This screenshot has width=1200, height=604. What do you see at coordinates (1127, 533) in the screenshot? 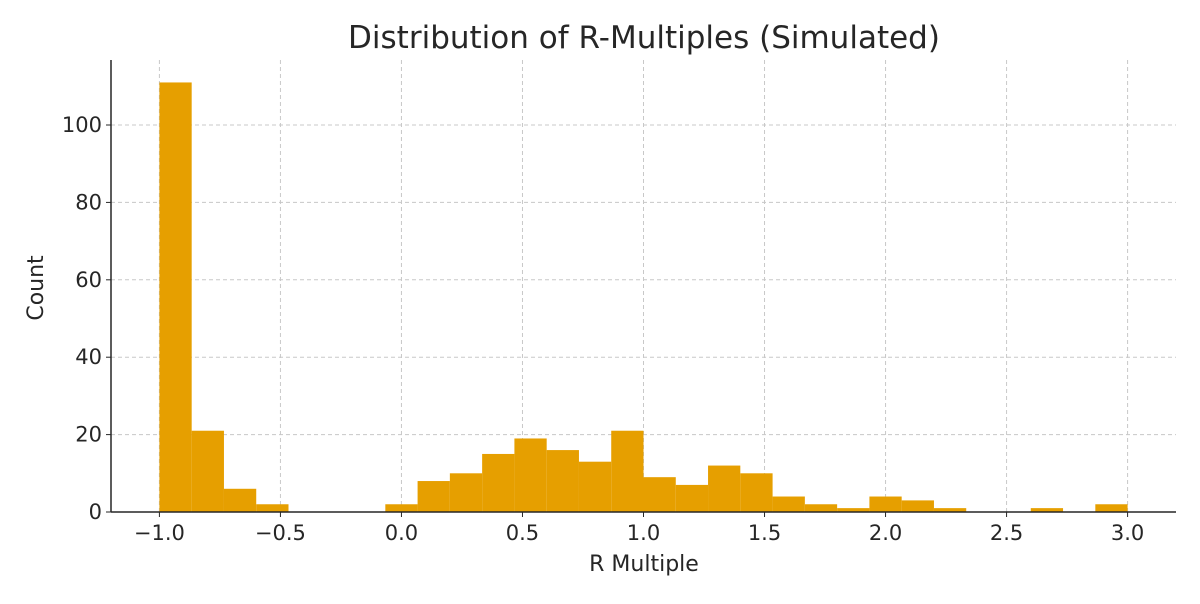
I see `x-tick-label: 3.0` at bounding box center [1127, 533].